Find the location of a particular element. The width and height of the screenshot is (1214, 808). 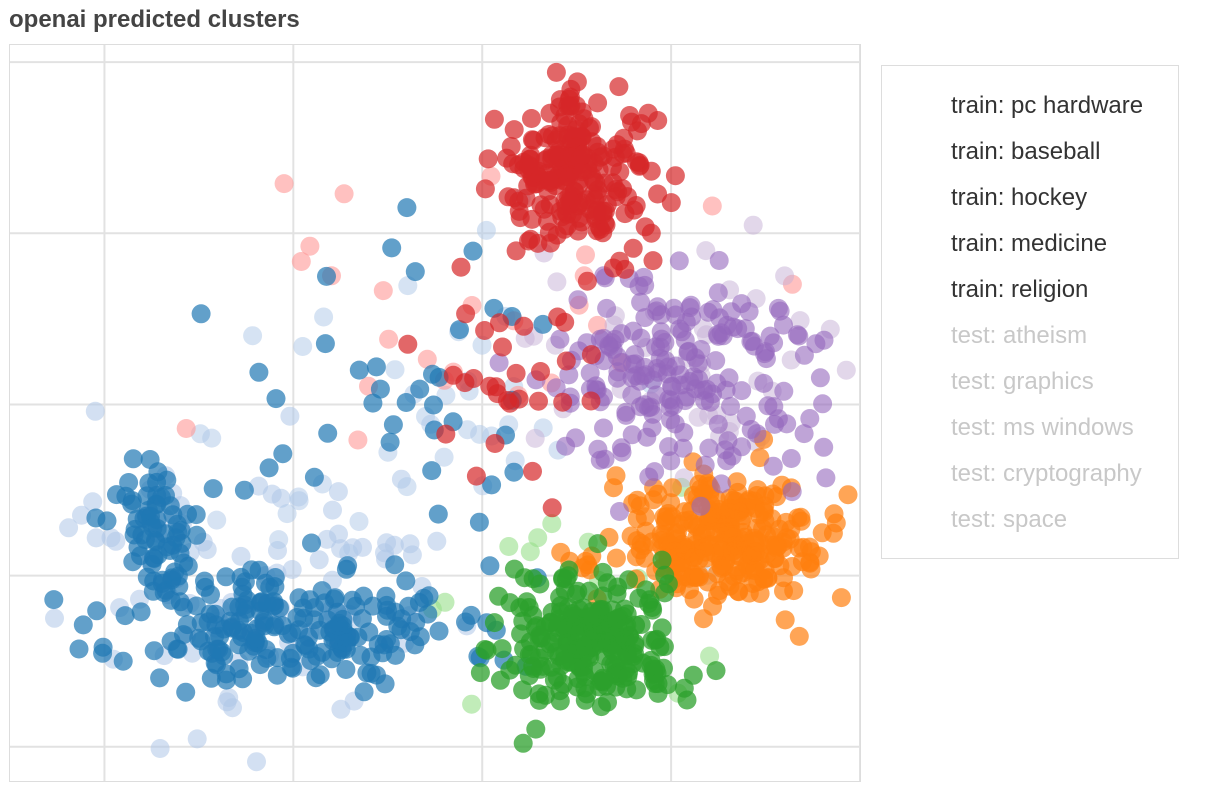

legend-item: train: medicine is located at coordinates (1029, 243).